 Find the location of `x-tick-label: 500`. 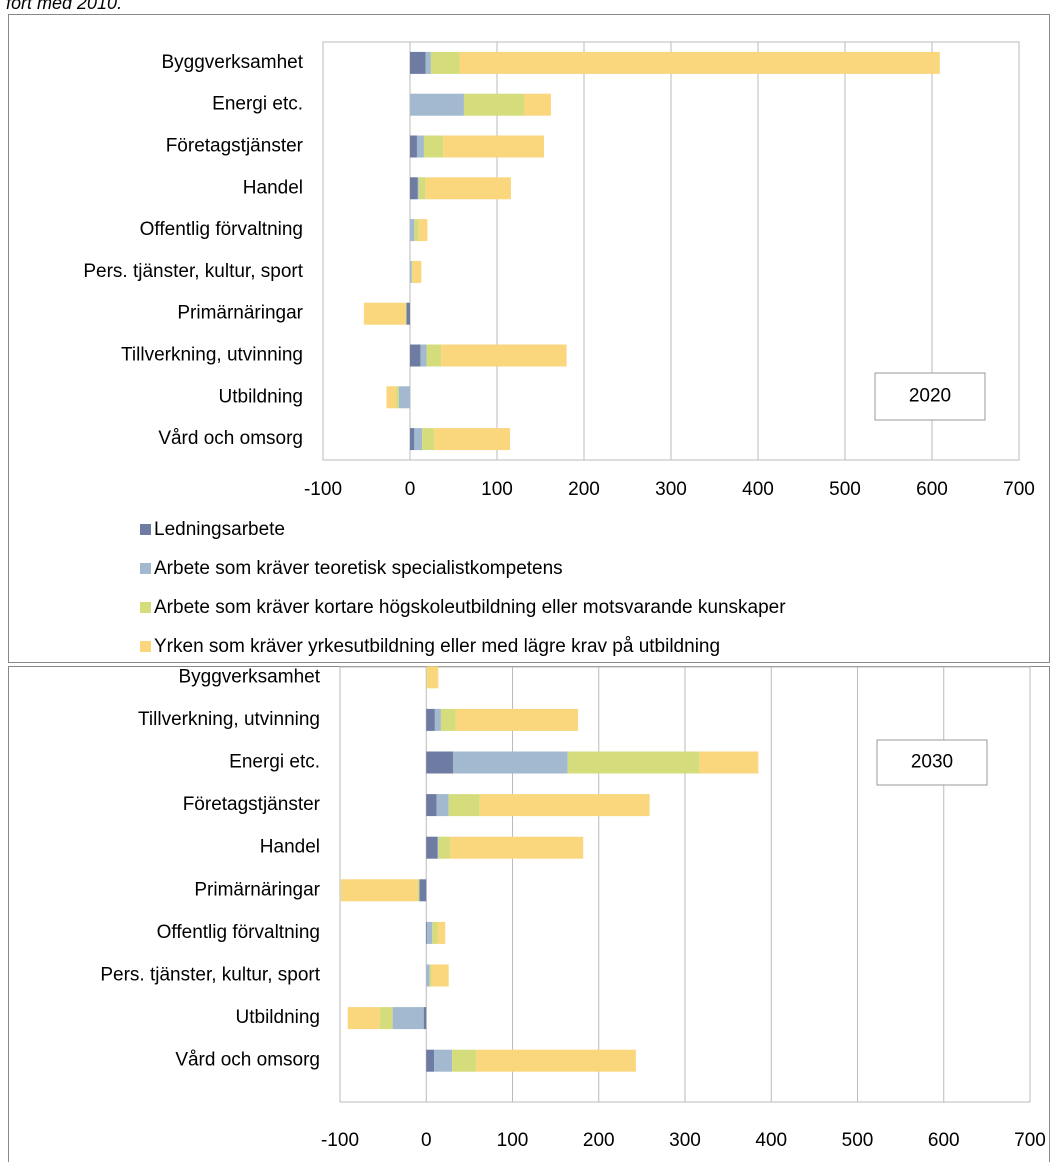

x-tick-label: 500 is located at coordinates (845, 489).